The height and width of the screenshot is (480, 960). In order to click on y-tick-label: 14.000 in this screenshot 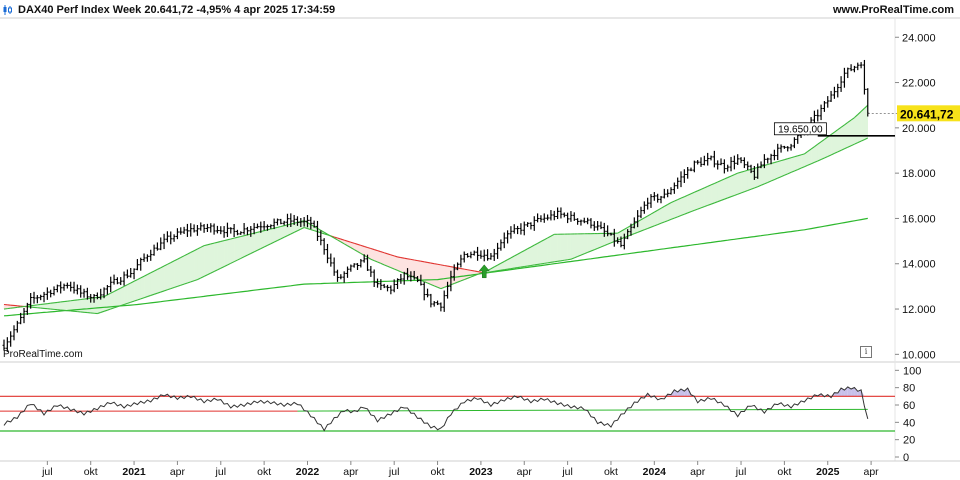, I will do `click(919, 265)`.